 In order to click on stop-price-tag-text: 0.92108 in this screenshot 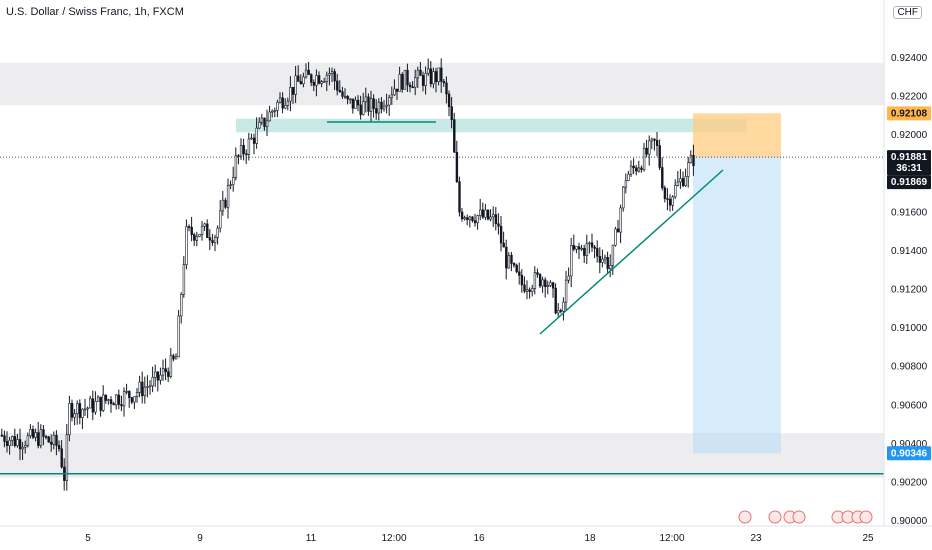, I will do `click(909, 113)`.